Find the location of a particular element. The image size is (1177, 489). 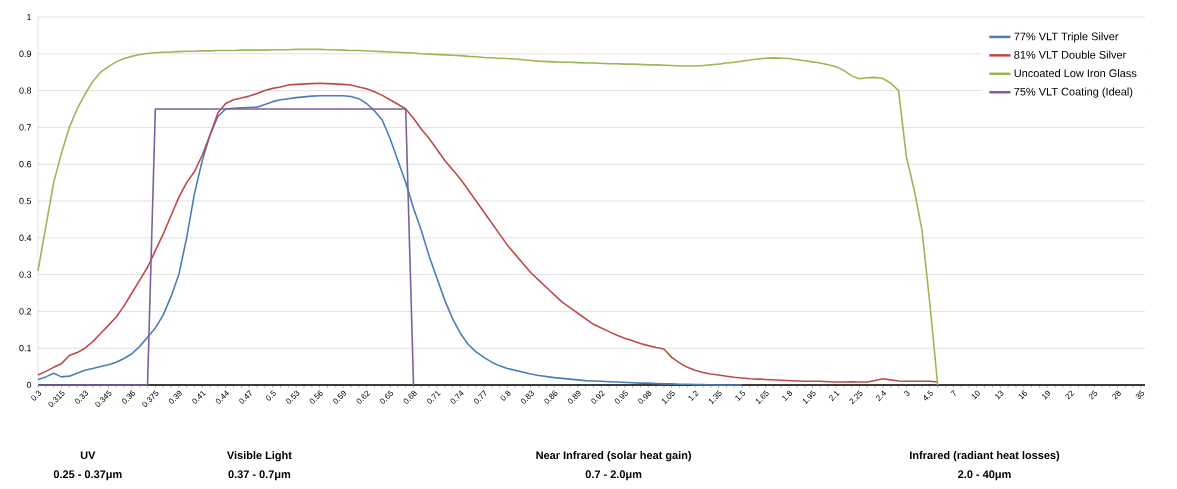

legend-label: Uncoated Low Iron Glass is located at coordinates (1075, 73).